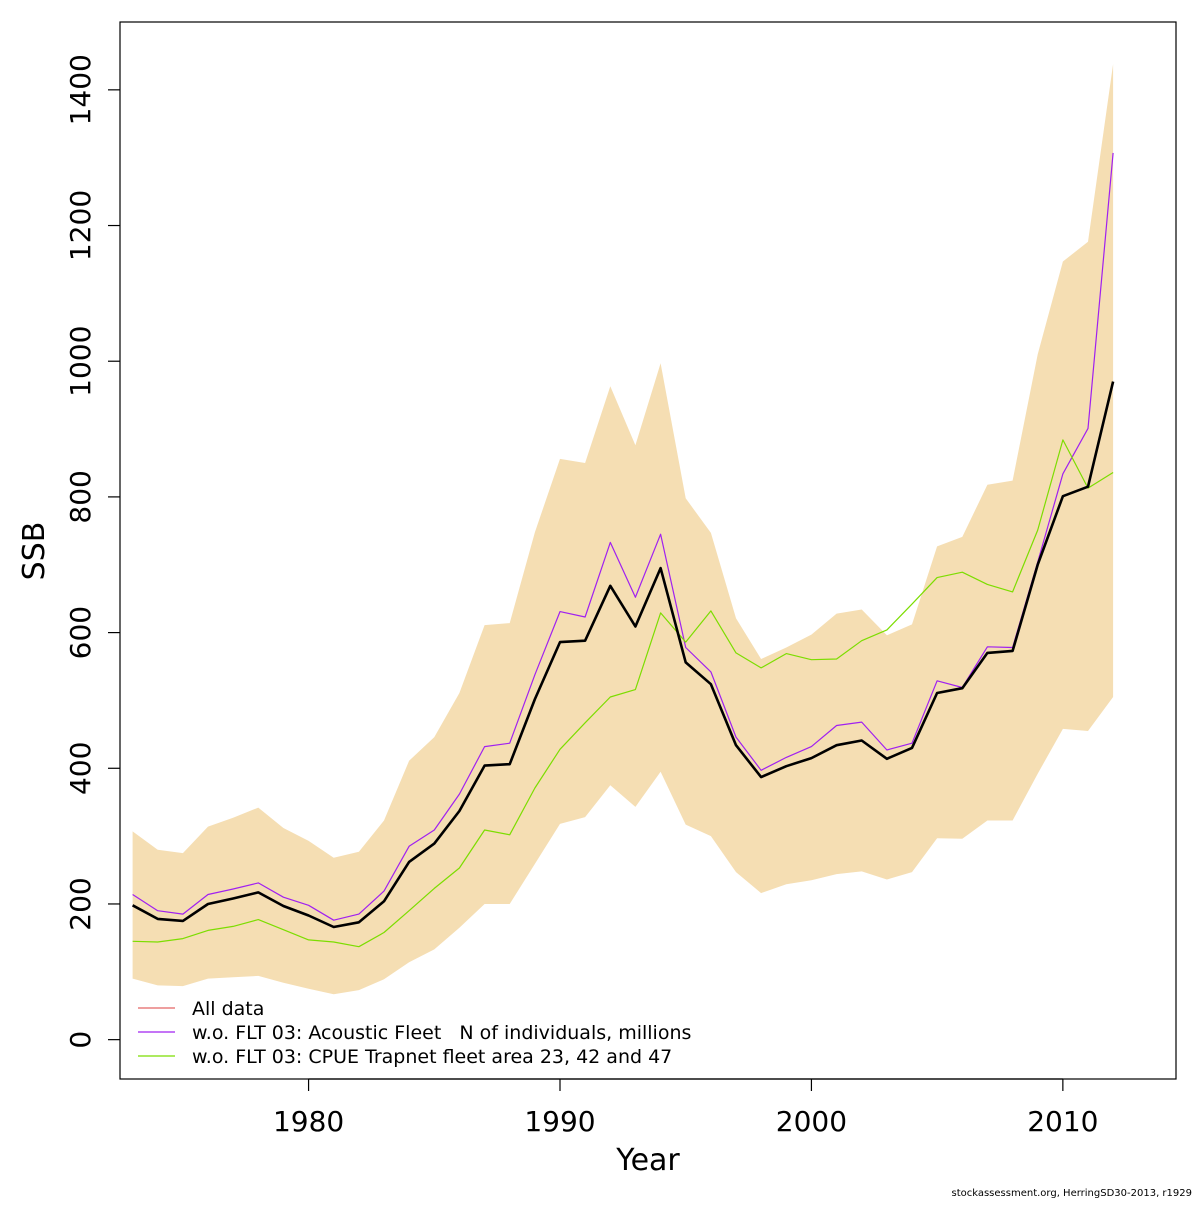  Describe the element at coordinates (811, 1121) in the screenshot. I see `x-tick-label: 2000` at that location.